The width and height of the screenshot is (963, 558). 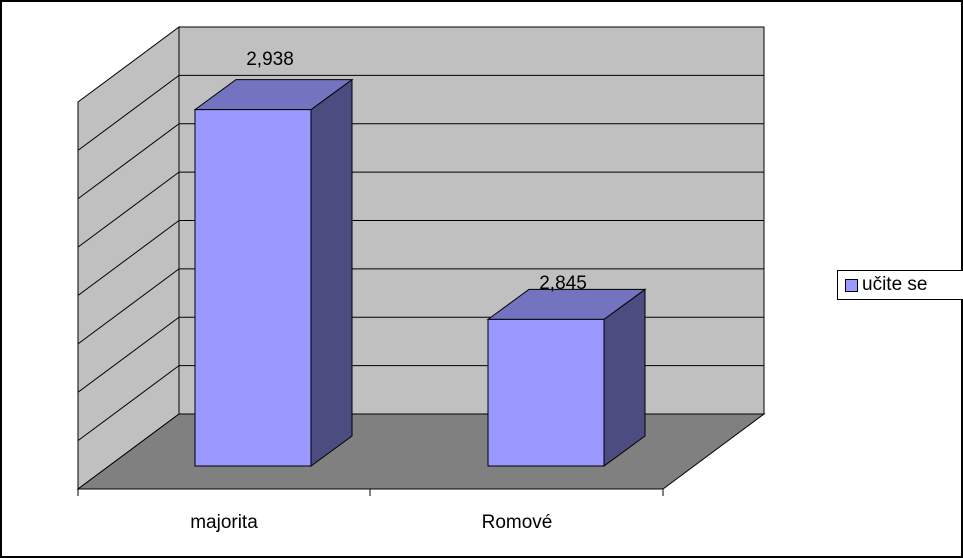 What do you see at coordinates (224, 522) in the screenshot?
I see `x-tick-label-majorita: majorita` at bounding box center [224, 522].